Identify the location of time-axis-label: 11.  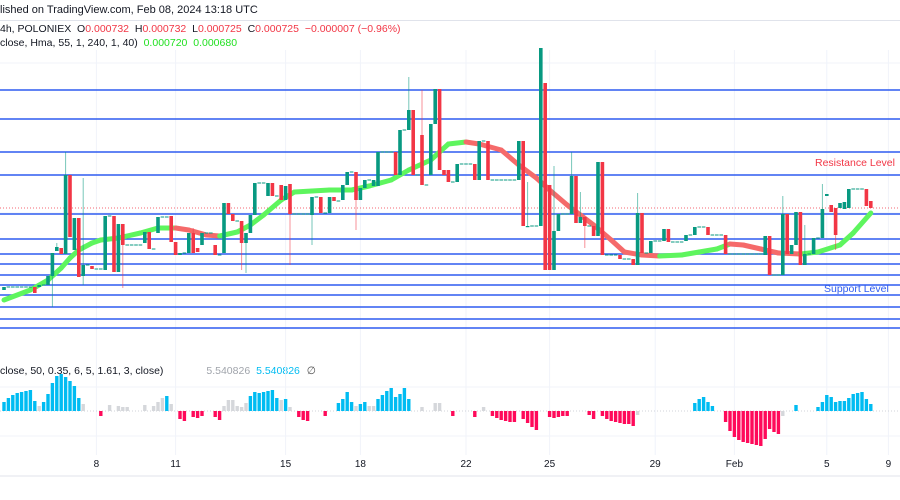
(175, 464).